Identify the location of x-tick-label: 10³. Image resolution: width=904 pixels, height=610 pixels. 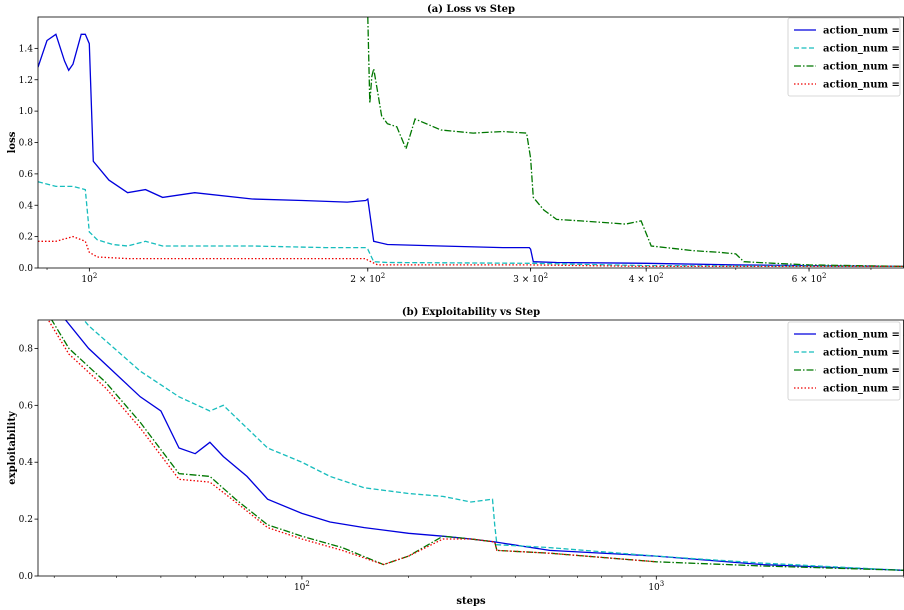
(656, 586).